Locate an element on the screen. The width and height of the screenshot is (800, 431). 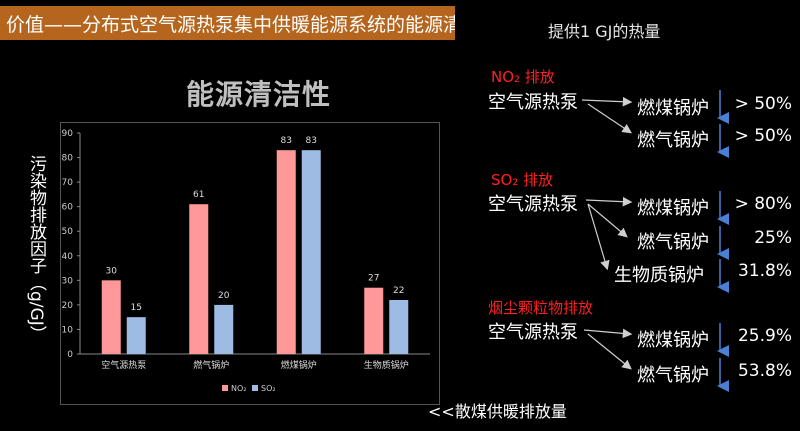
x-tick-label: 燃气锅炉 is located at coordinates (211, 365).